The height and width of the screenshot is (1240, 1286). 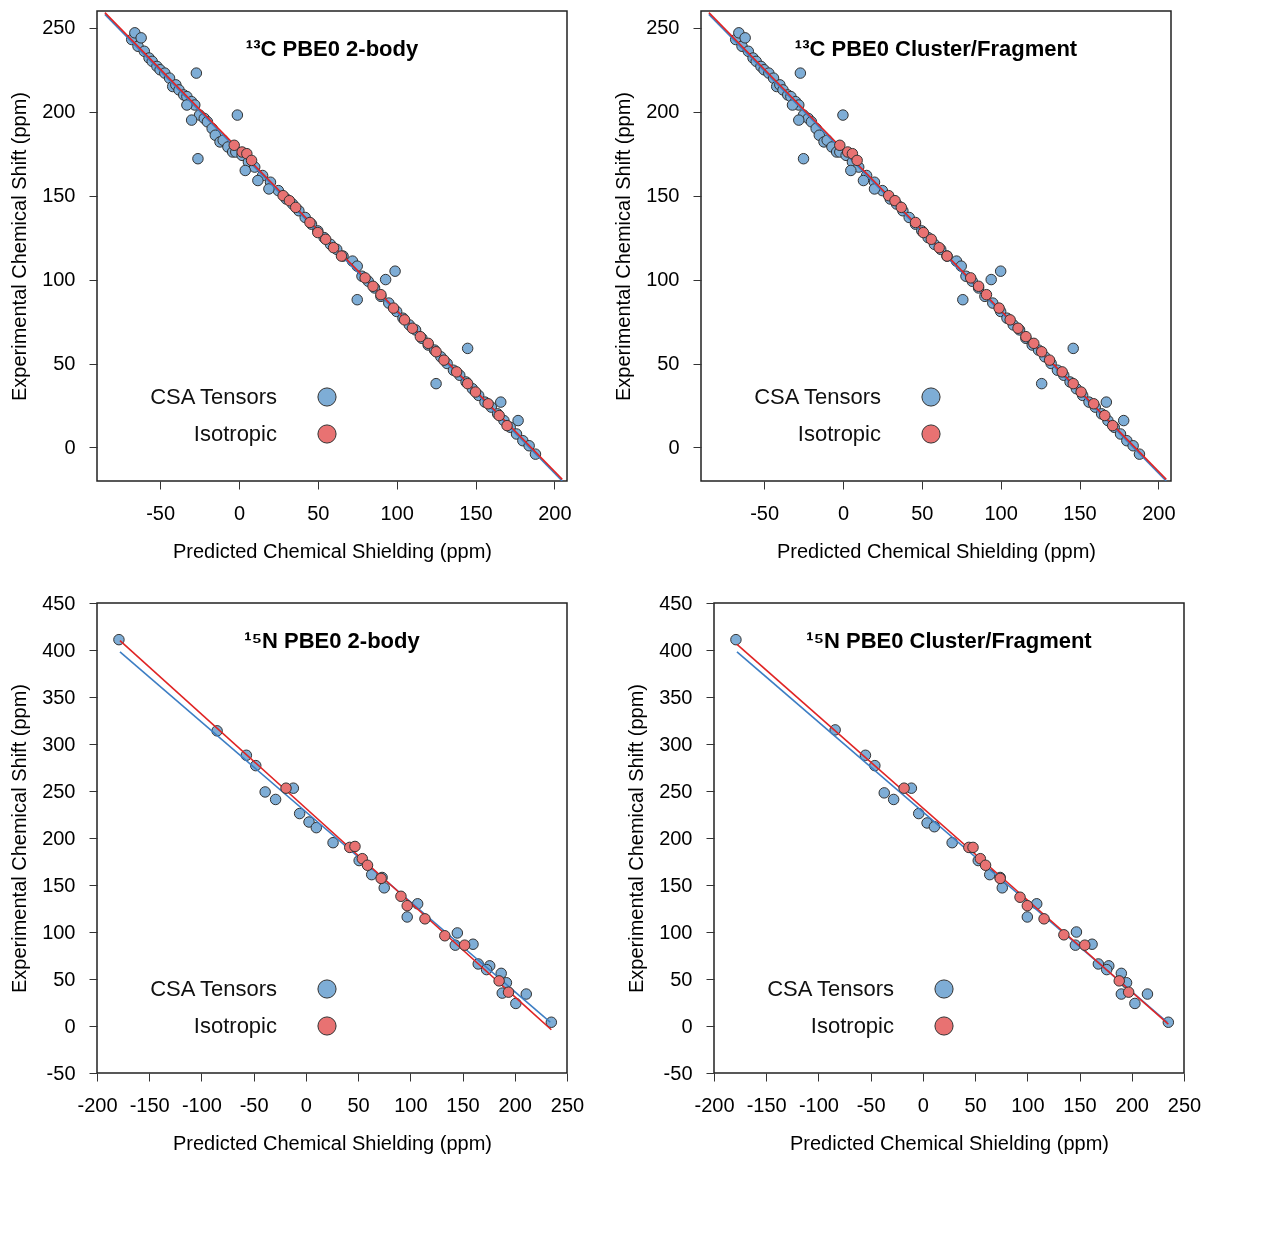 I want to click on text: ¹³C PBE0 2-body, so click(x=332, y=48).